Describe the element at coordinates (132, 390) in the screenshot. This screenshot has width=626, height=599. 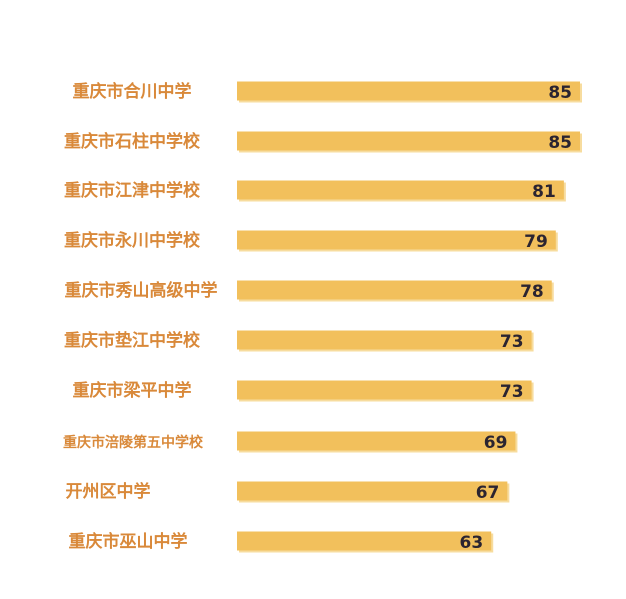
I see `category-label: 重庆市梁平中学` at that location.